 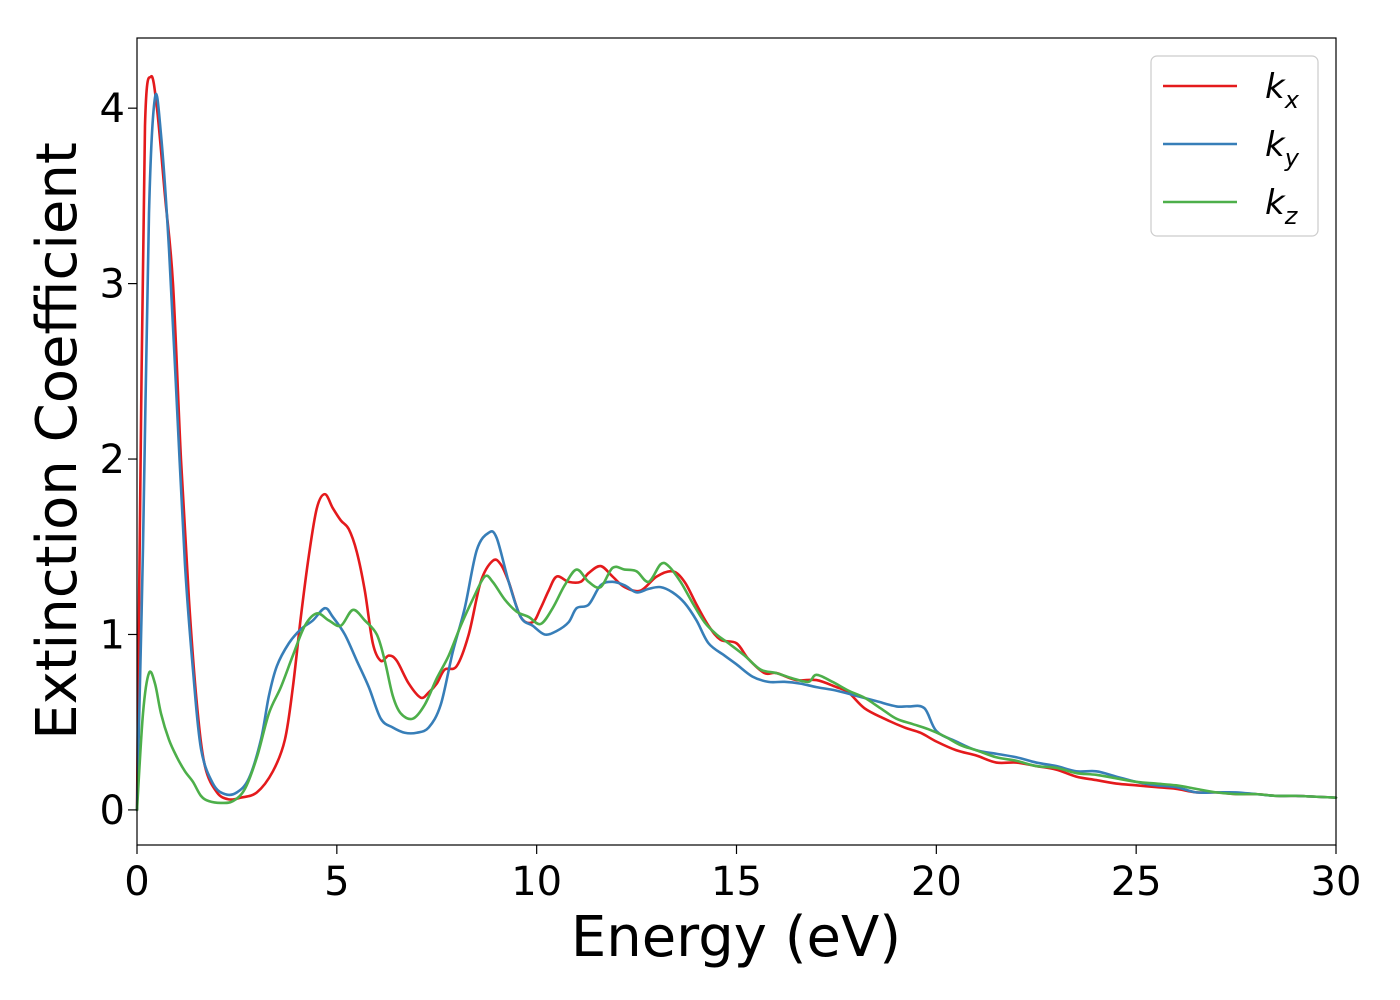 I want to click on x-tick-label: 25, so click(x=1136, y=882).